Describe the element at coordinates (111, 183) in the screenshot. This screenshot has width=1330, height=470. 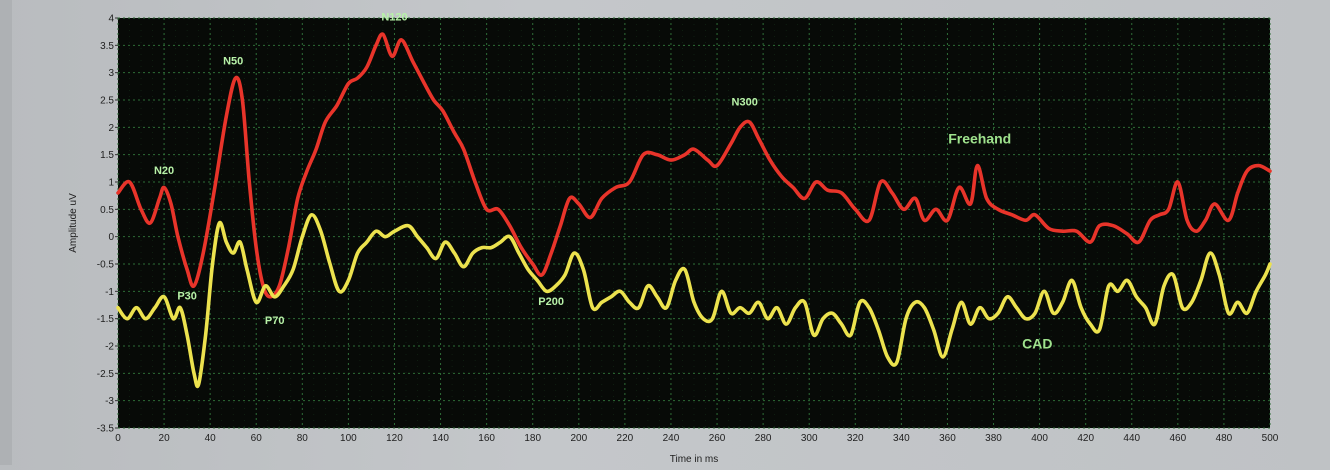
I see `y-tick-label: 1` at that location.